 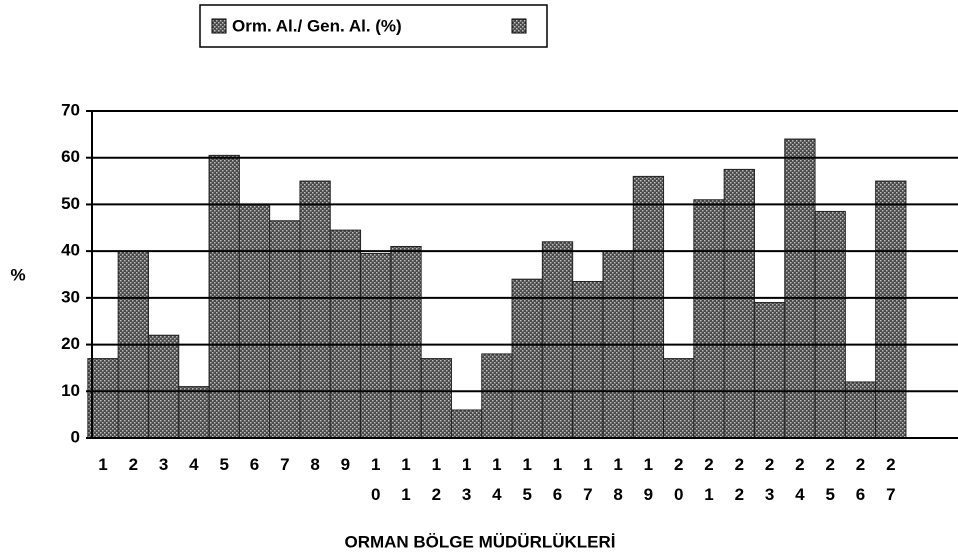 What do you see at coordinates (314, 464) in the screenshot?
I see `x-tick-label: 8` at bounding box center [314, 464].